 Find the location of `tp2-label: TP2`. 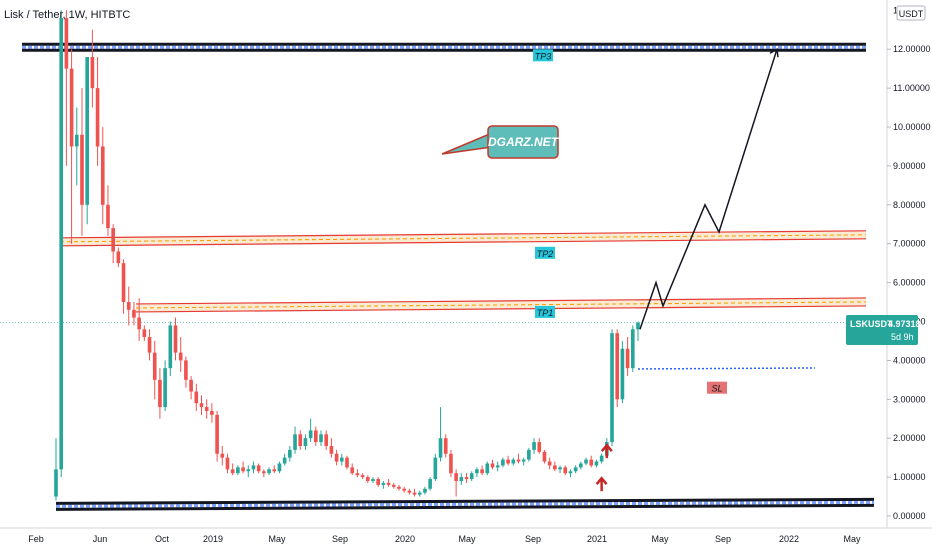

tp2-label: TP2 is located at coordinates (545, 252).